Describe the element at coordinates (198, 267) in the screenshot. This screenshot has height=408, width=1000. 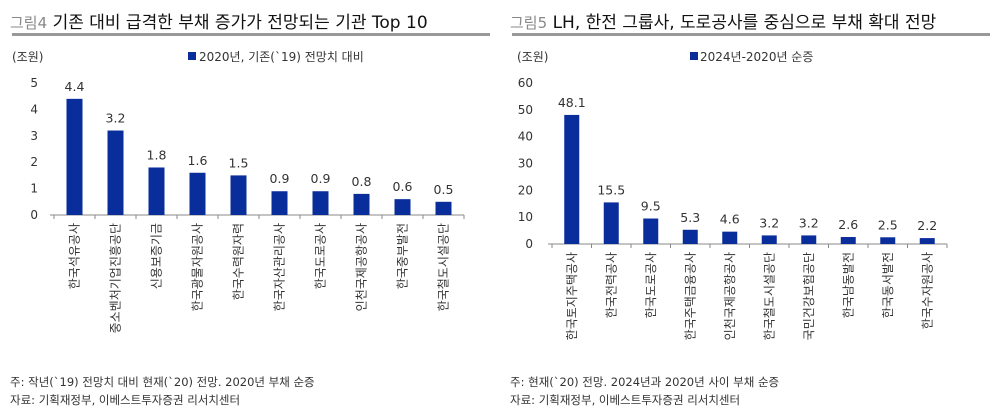
I see `x-tick-label: 한국광물자원공사` at that location.